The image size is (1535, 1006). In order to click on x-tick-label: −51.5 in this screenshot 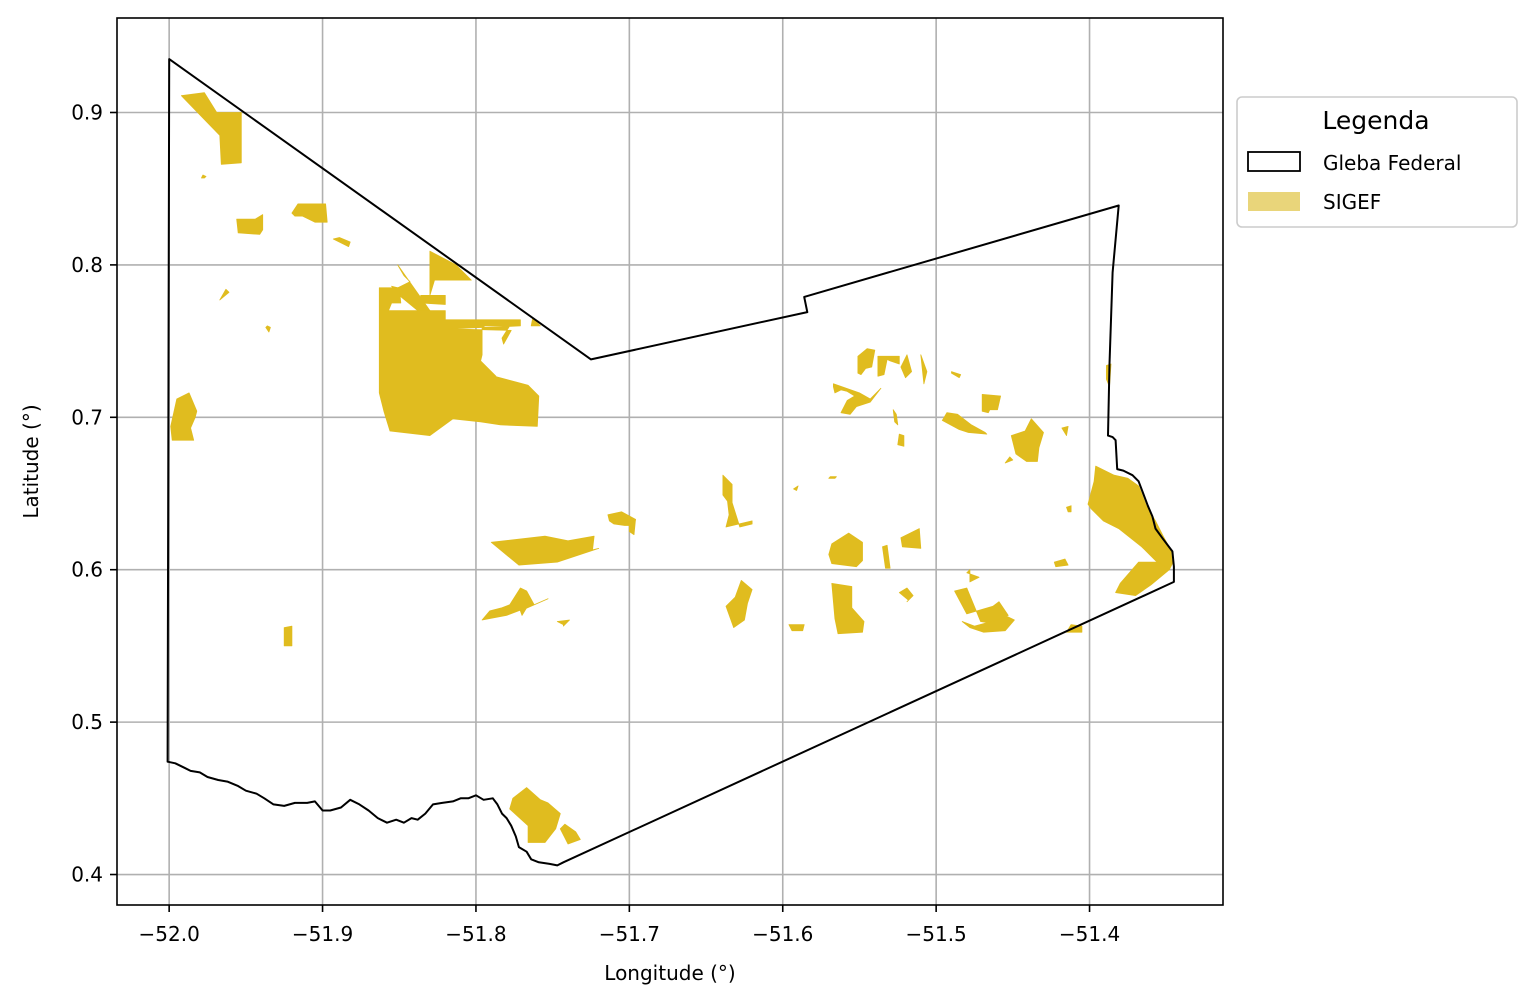, I will do `click(935, 934)`.